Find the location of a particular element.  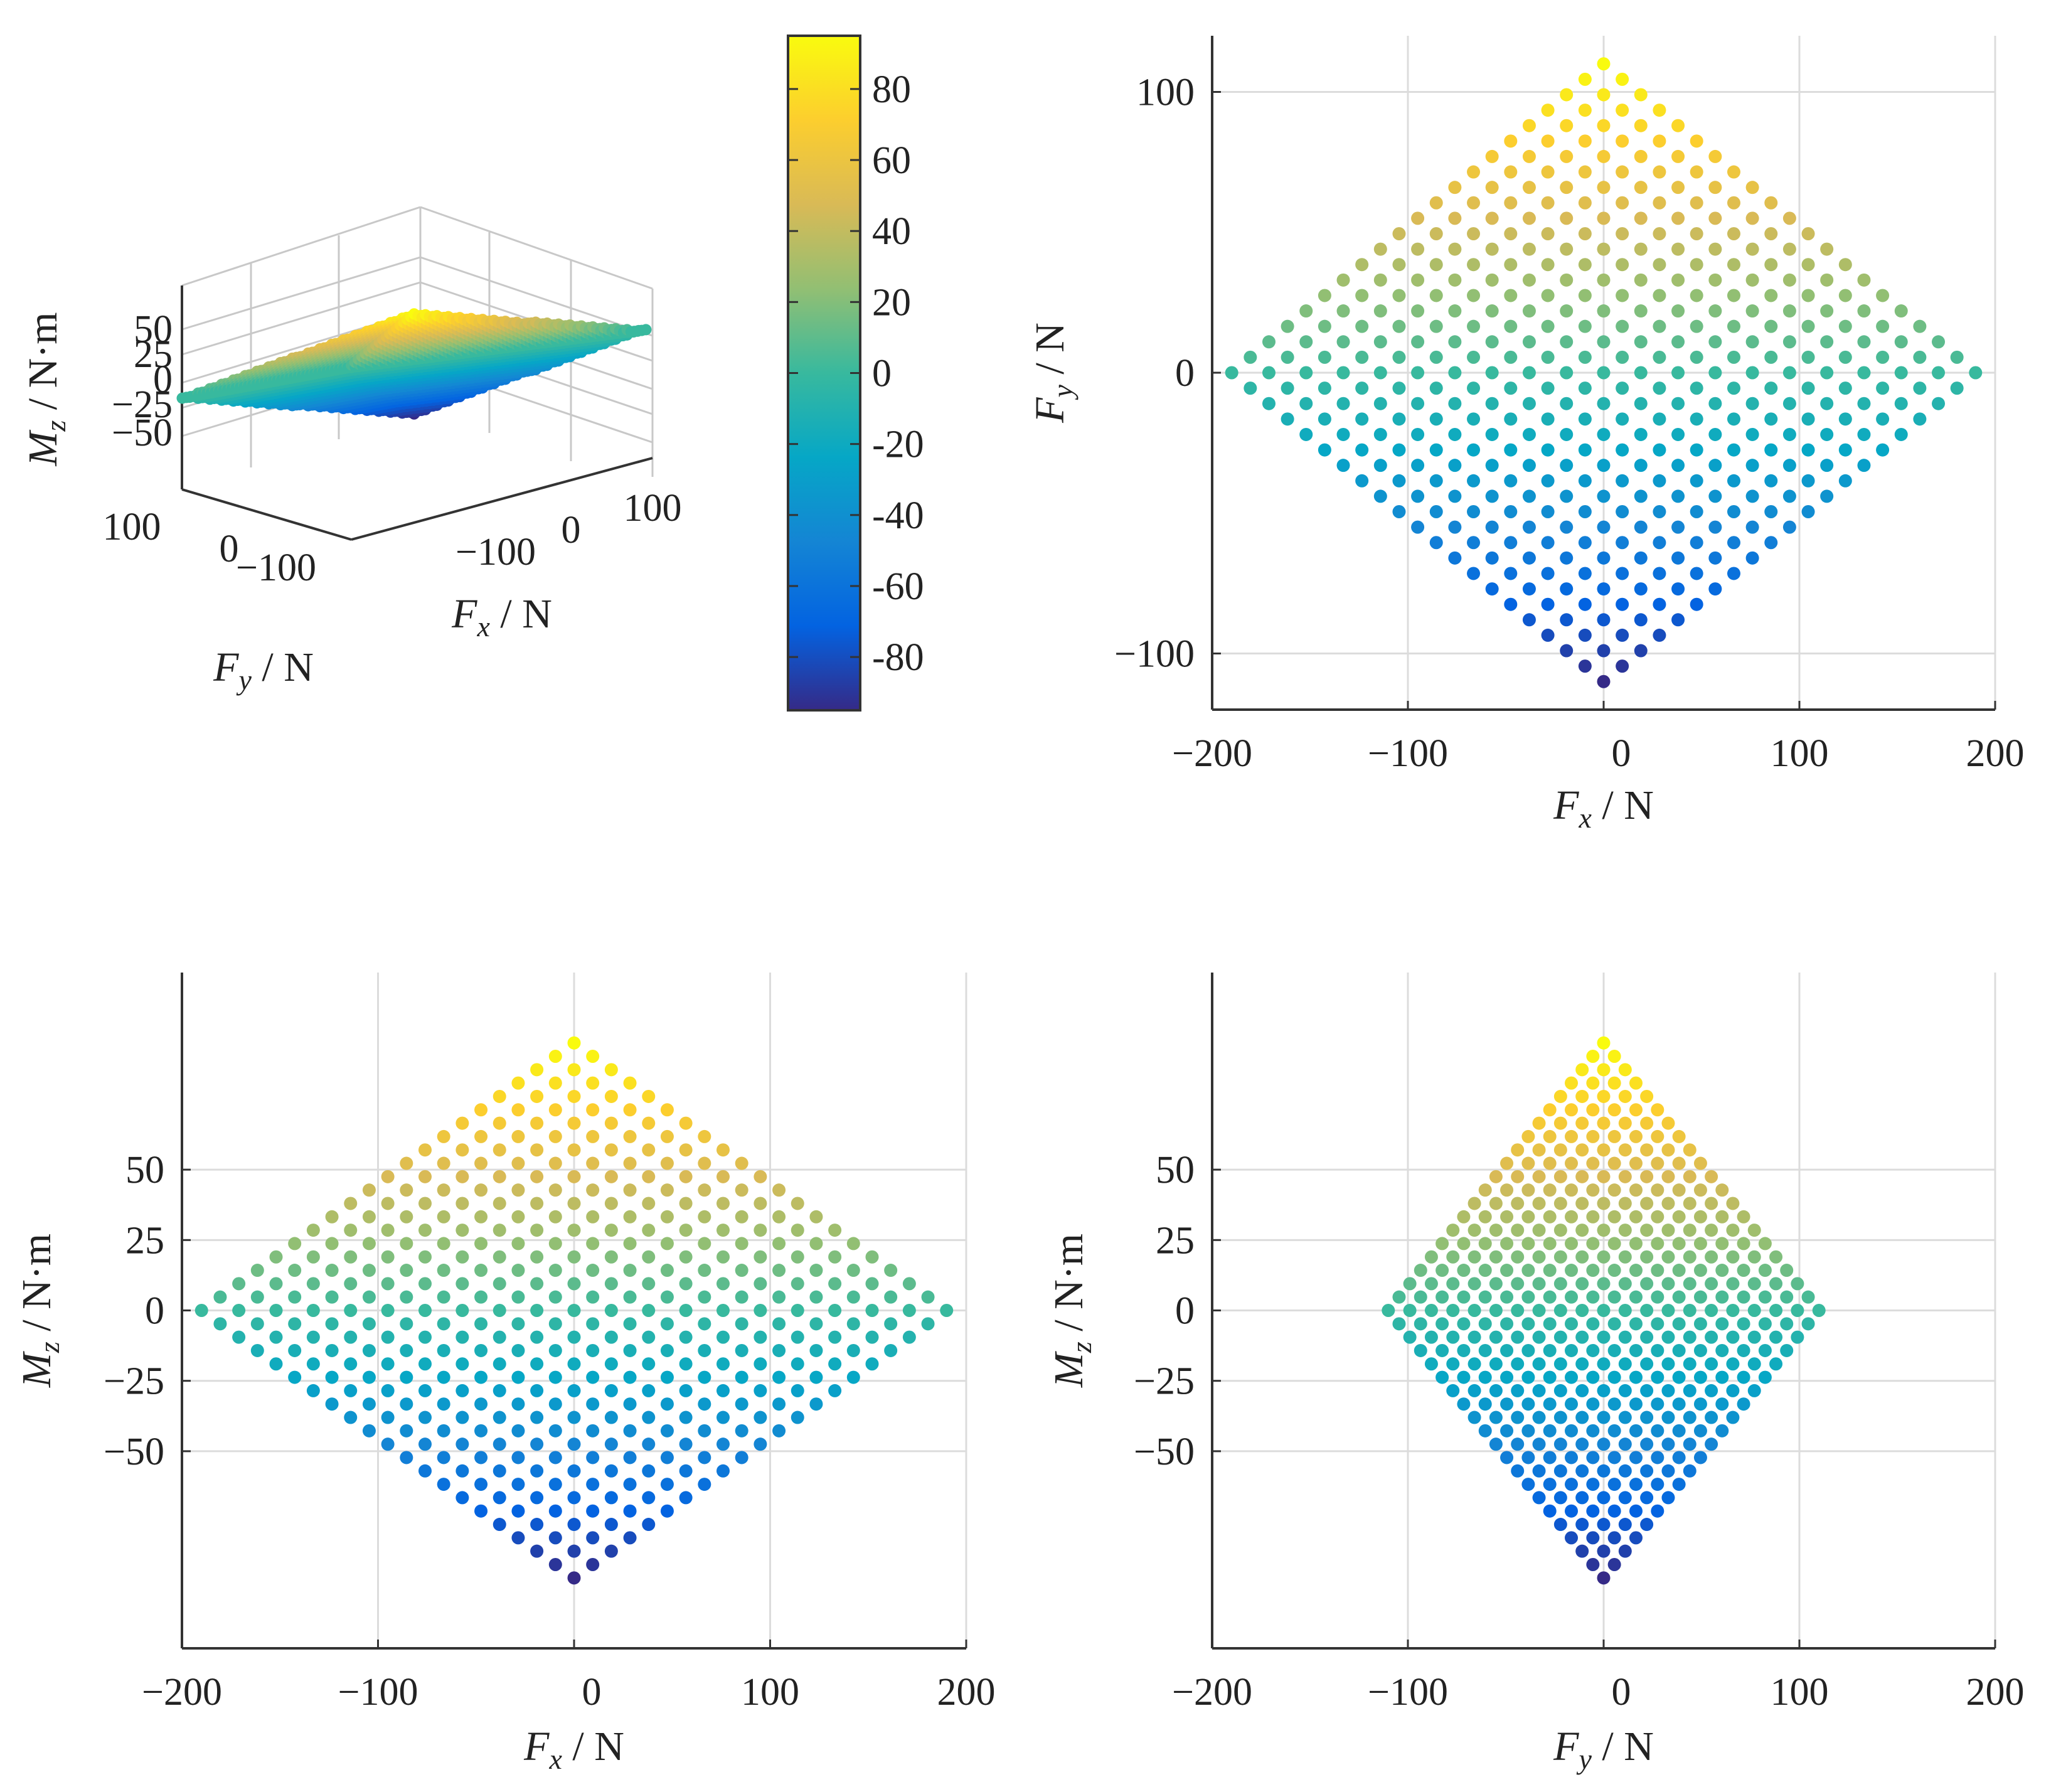

surface3d-ytick-label: −100 is located at coordinates (276, 568).